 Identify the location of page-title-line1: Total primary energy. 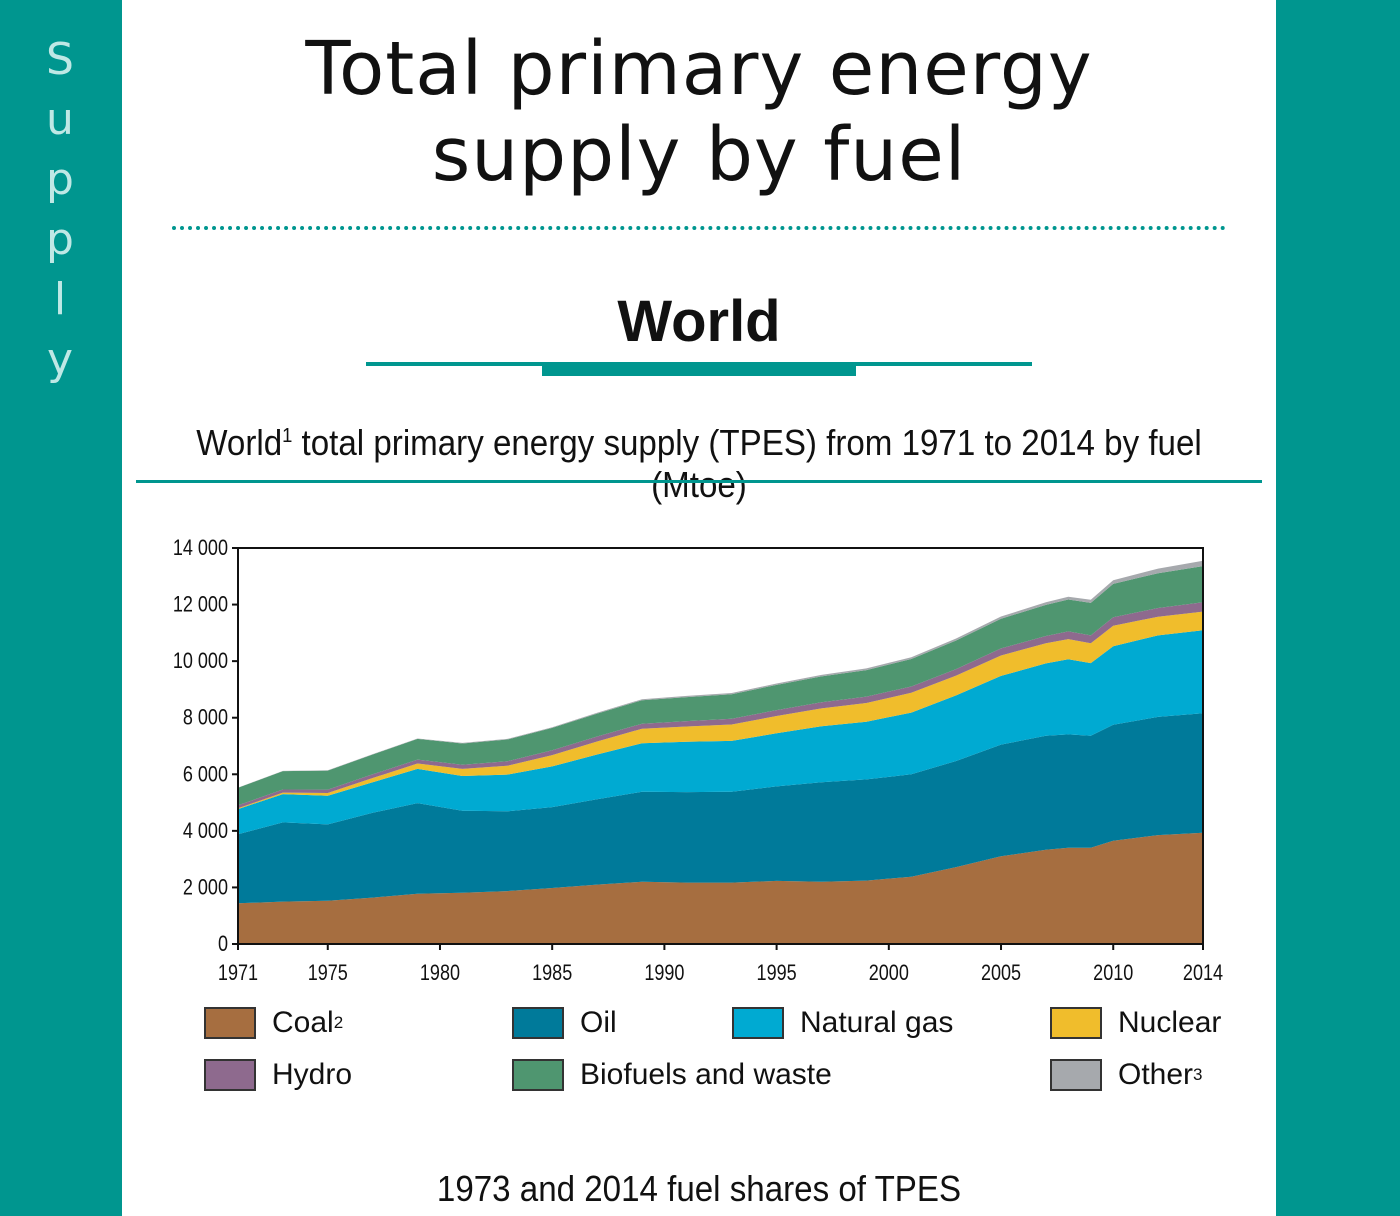
(699, 69).